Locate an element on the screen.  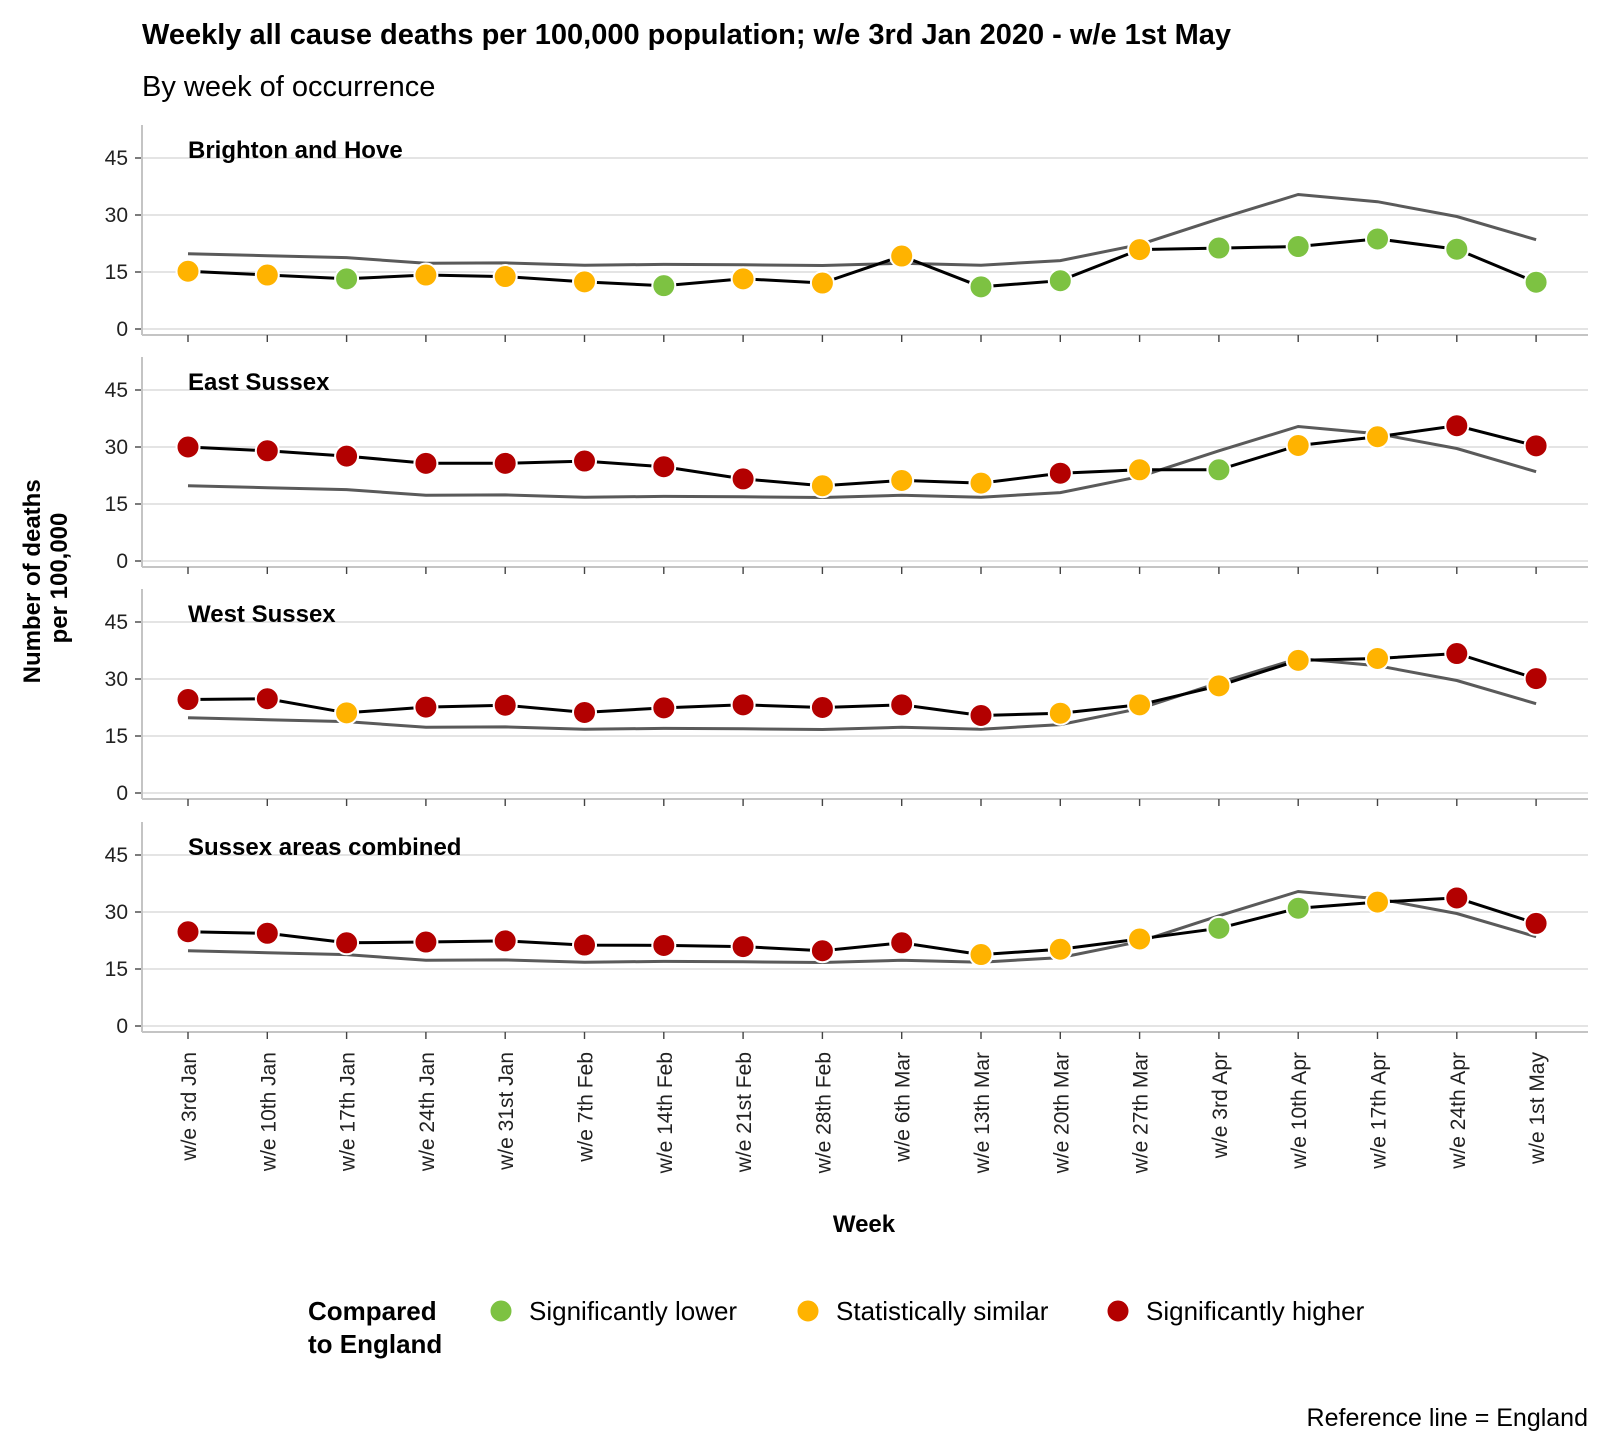
panel-title: East Sussex is located at coordinates (259, 382).